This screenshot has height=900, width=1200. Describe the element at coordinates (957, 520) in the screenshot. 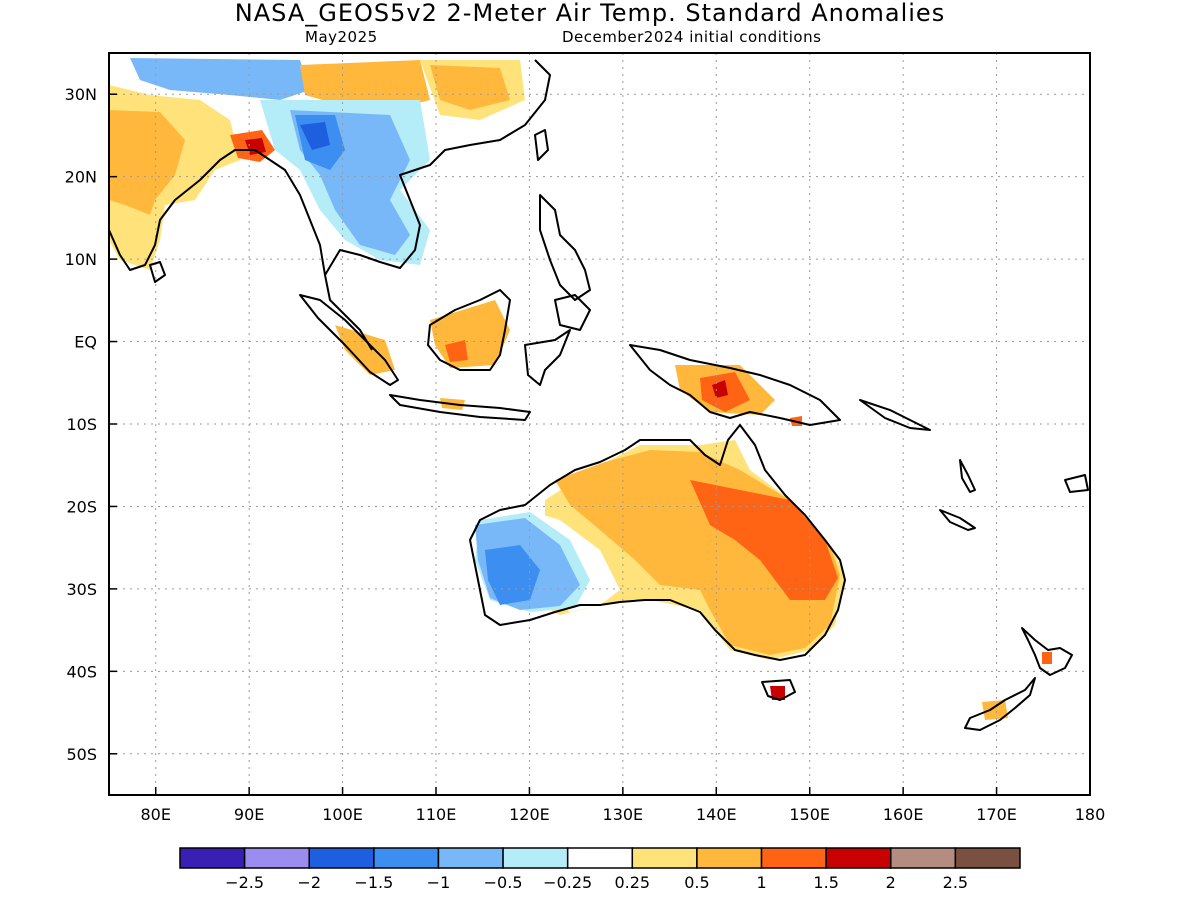

I see `coast-newcaledonia` at that location.